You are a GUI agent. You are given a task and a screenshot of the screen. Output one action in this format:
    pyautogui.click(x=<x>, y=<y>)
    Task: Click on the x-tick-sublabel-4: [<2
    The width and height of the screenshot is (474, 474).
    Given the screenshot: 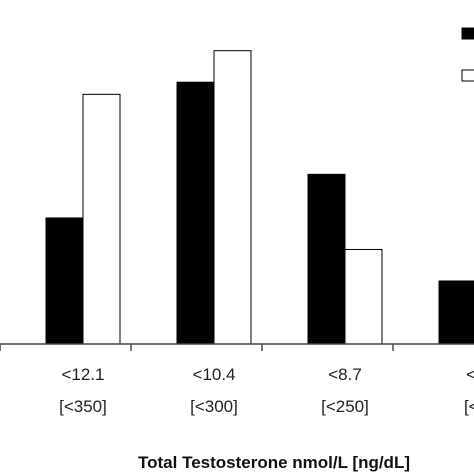 What is the action you would take?
    pyautogui.click(x=469, y=406)
    